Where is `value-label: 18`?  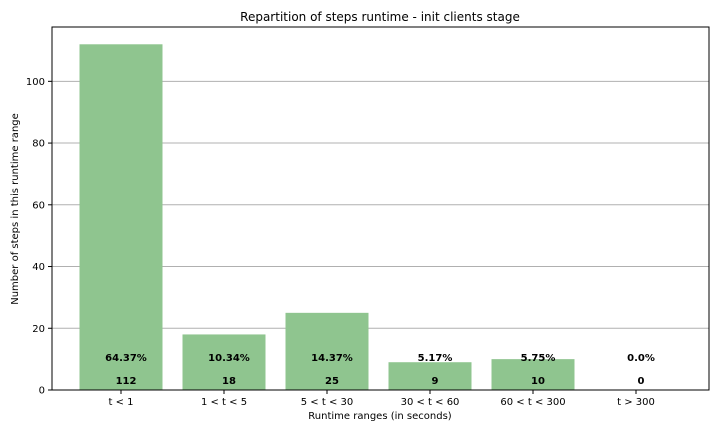
value-label: 18 is located at coordinates (229, 381).